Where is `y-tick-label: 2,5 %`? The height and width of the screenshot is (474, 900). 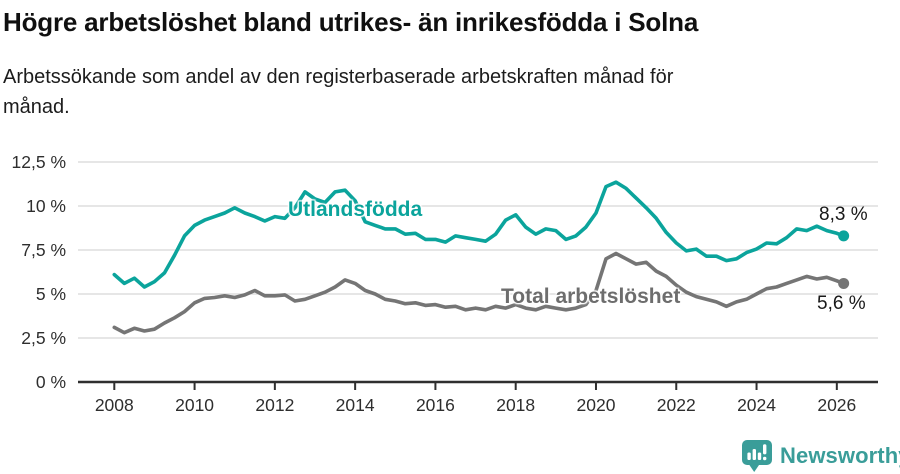
y-tick-label: 2,5 % is located at coordinates (43, 338).